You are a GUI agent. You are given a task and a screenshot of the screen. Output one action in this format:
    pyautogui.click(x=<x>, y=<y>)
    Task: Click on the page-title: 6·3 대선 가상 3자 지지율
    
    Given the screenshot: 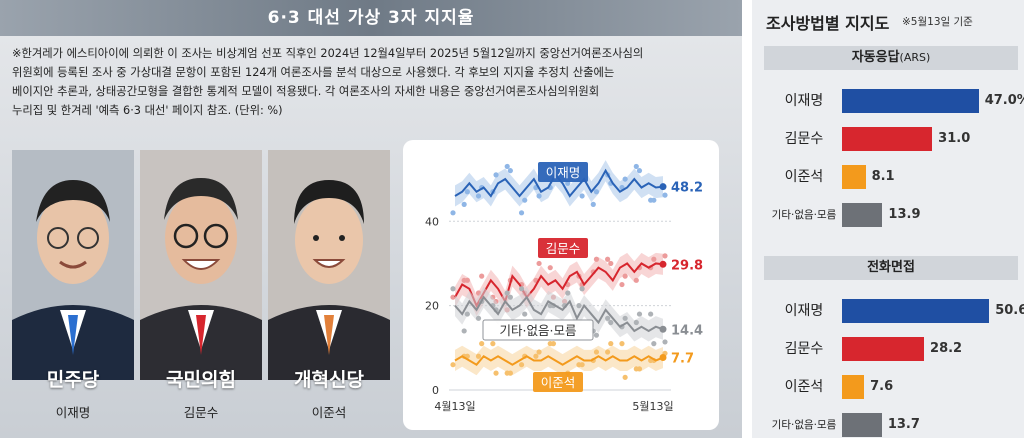 What is the action you would take?
    pyautogui.click(x=371, y=18)
    